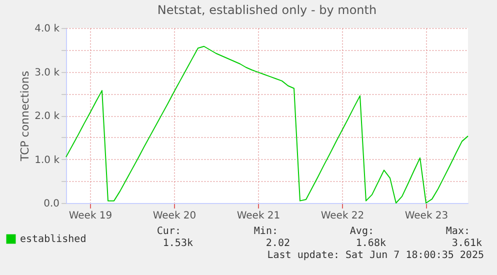 The image size is (497, 275). Describe the element at coordinates (25, 116) in the screenshot. I see `y-axis-title: TCP connections` at that location.